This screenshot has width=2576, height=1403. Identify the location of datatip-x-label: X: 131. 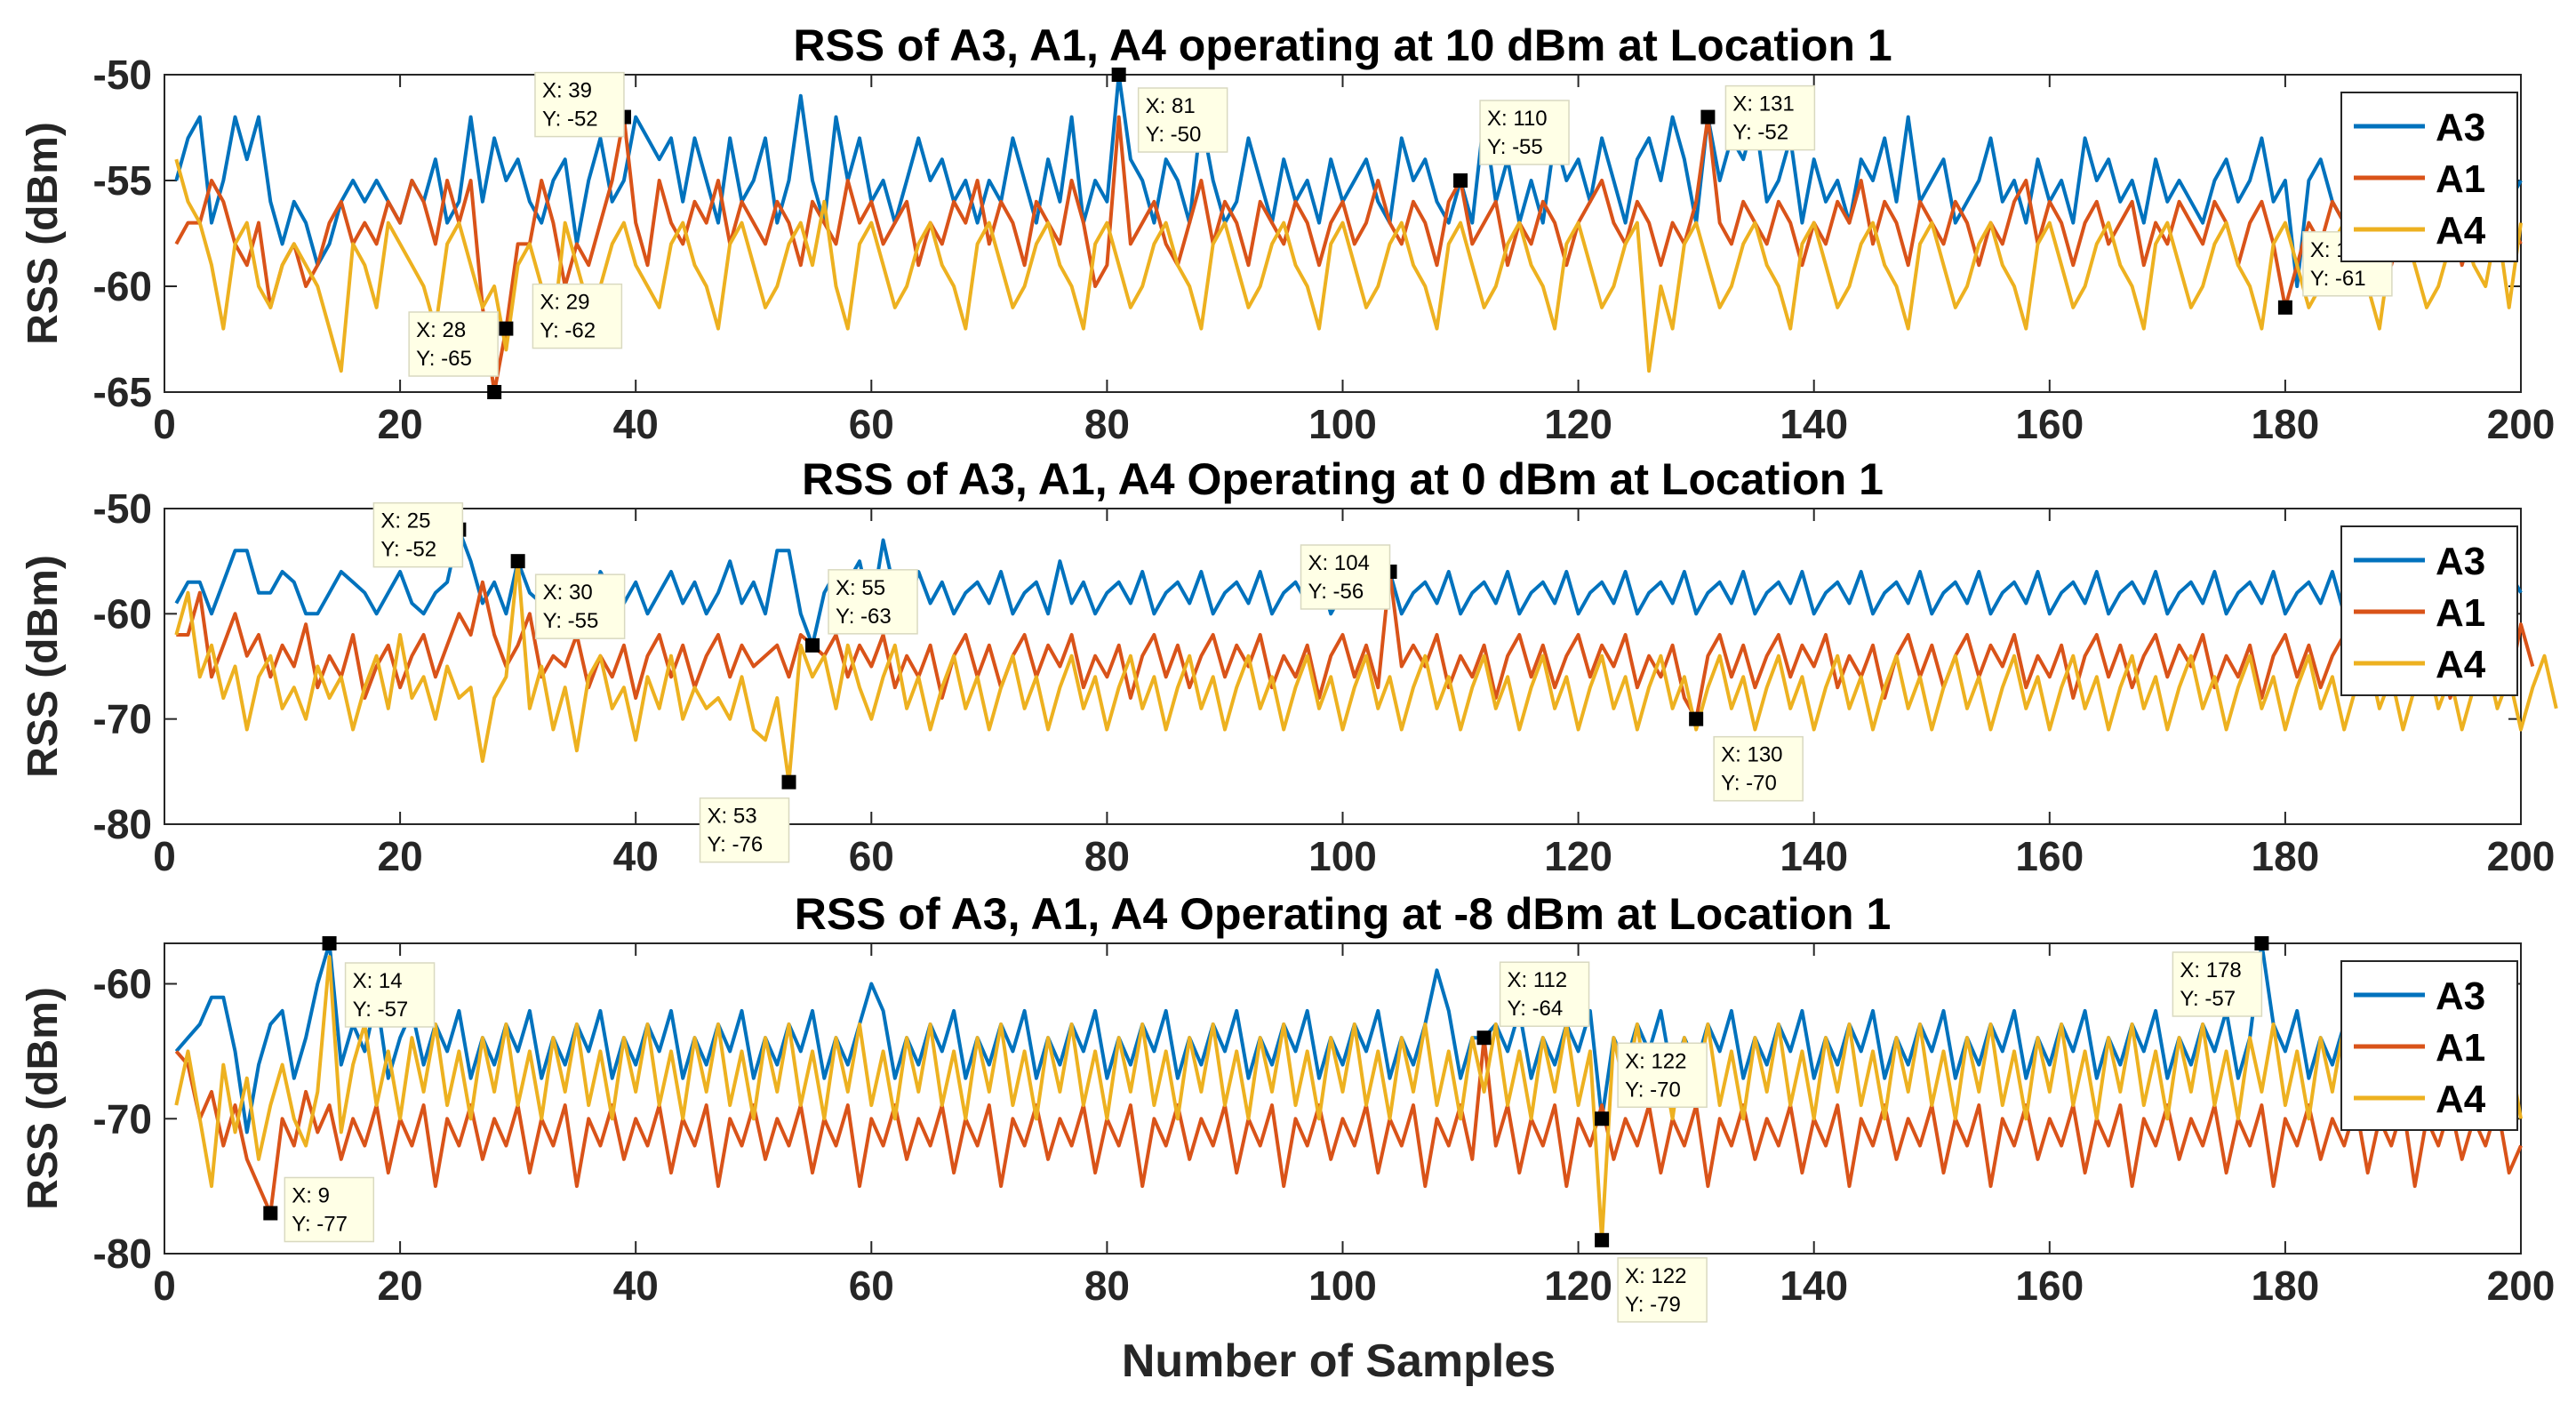
(1763, 104).